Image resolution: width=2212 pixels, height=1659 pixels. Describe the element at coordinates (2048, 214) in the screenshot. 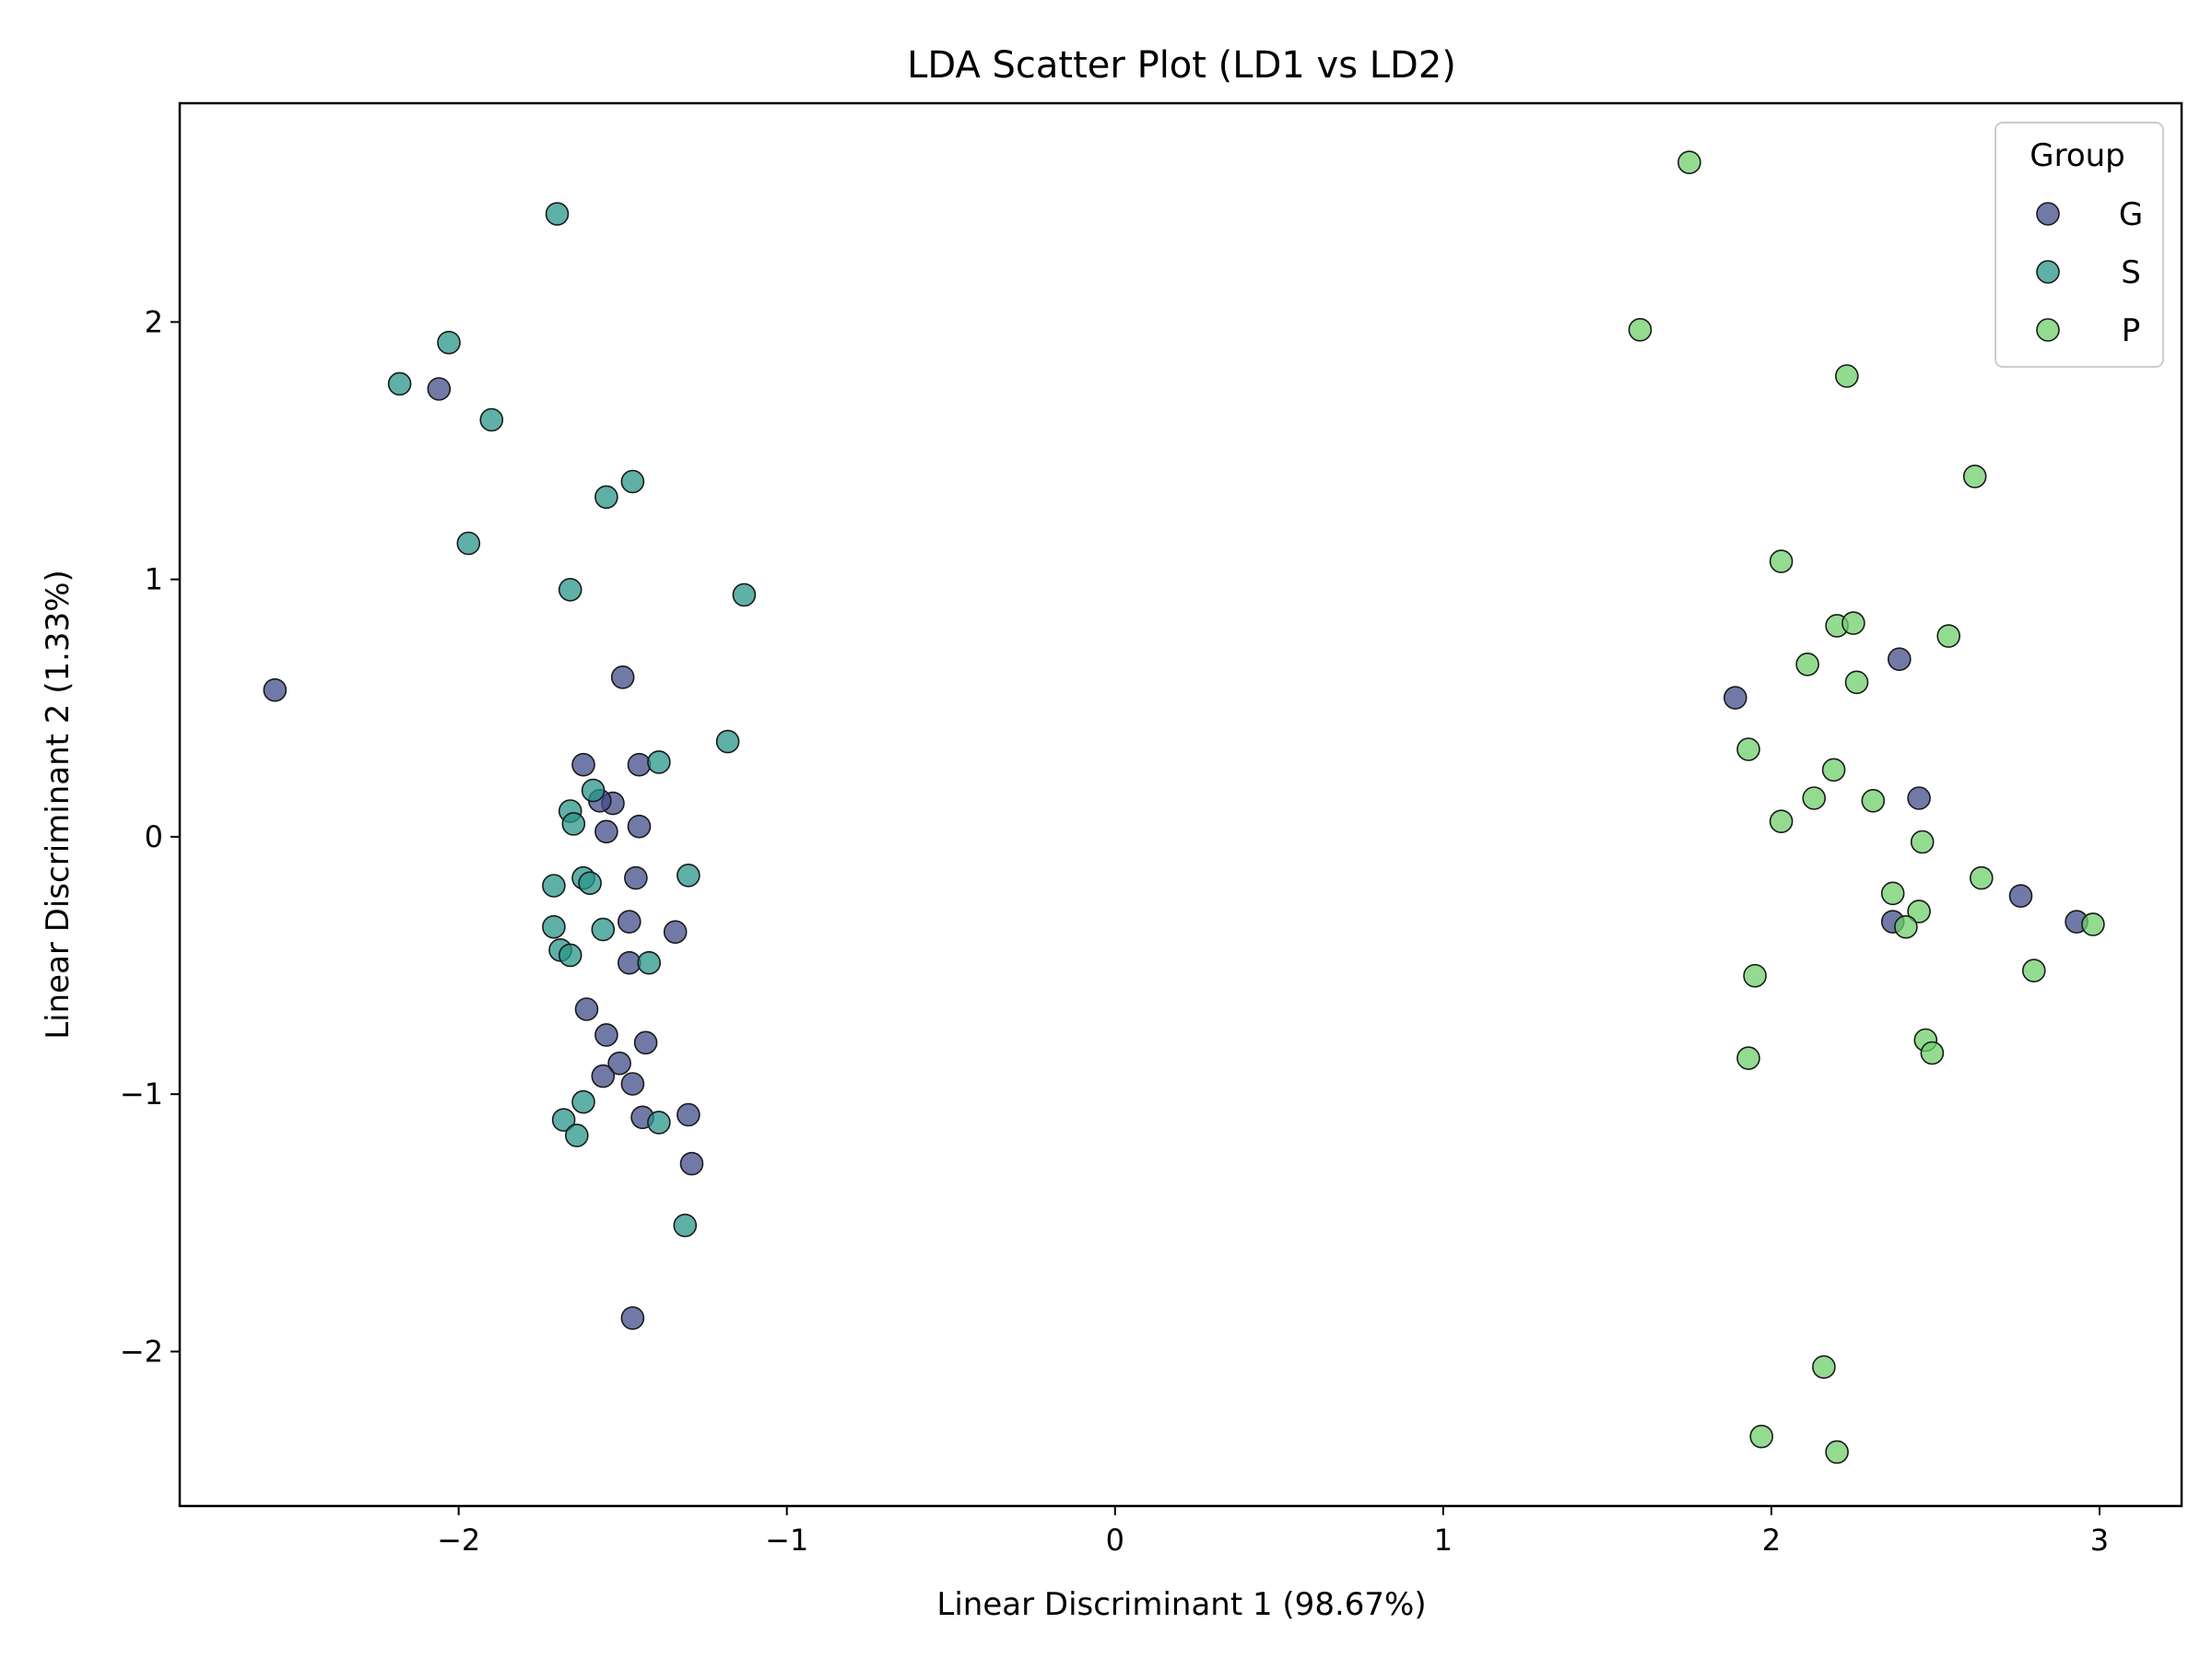

I see `legend-marker-G` at that location.